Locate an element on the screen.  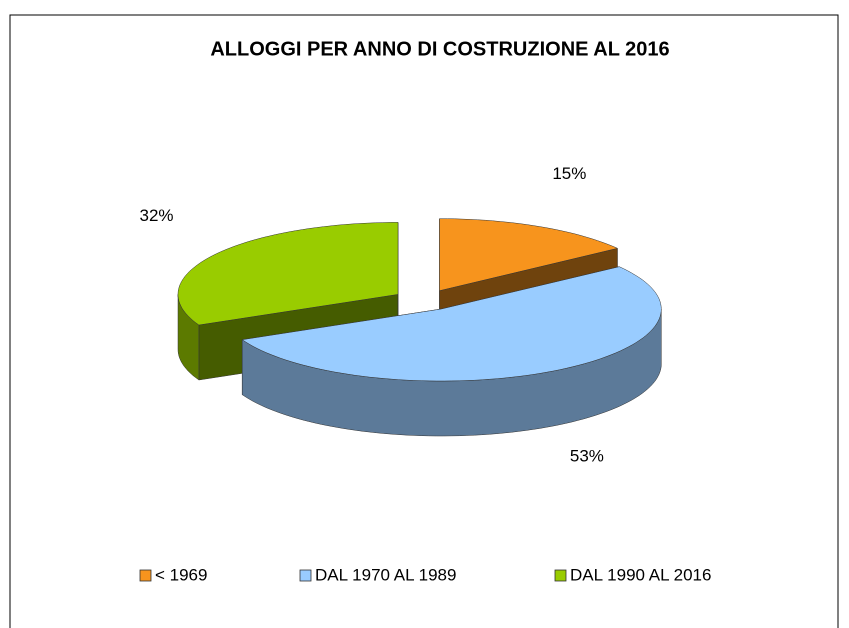
data-label: 53% is located at coordinates (587, 455).